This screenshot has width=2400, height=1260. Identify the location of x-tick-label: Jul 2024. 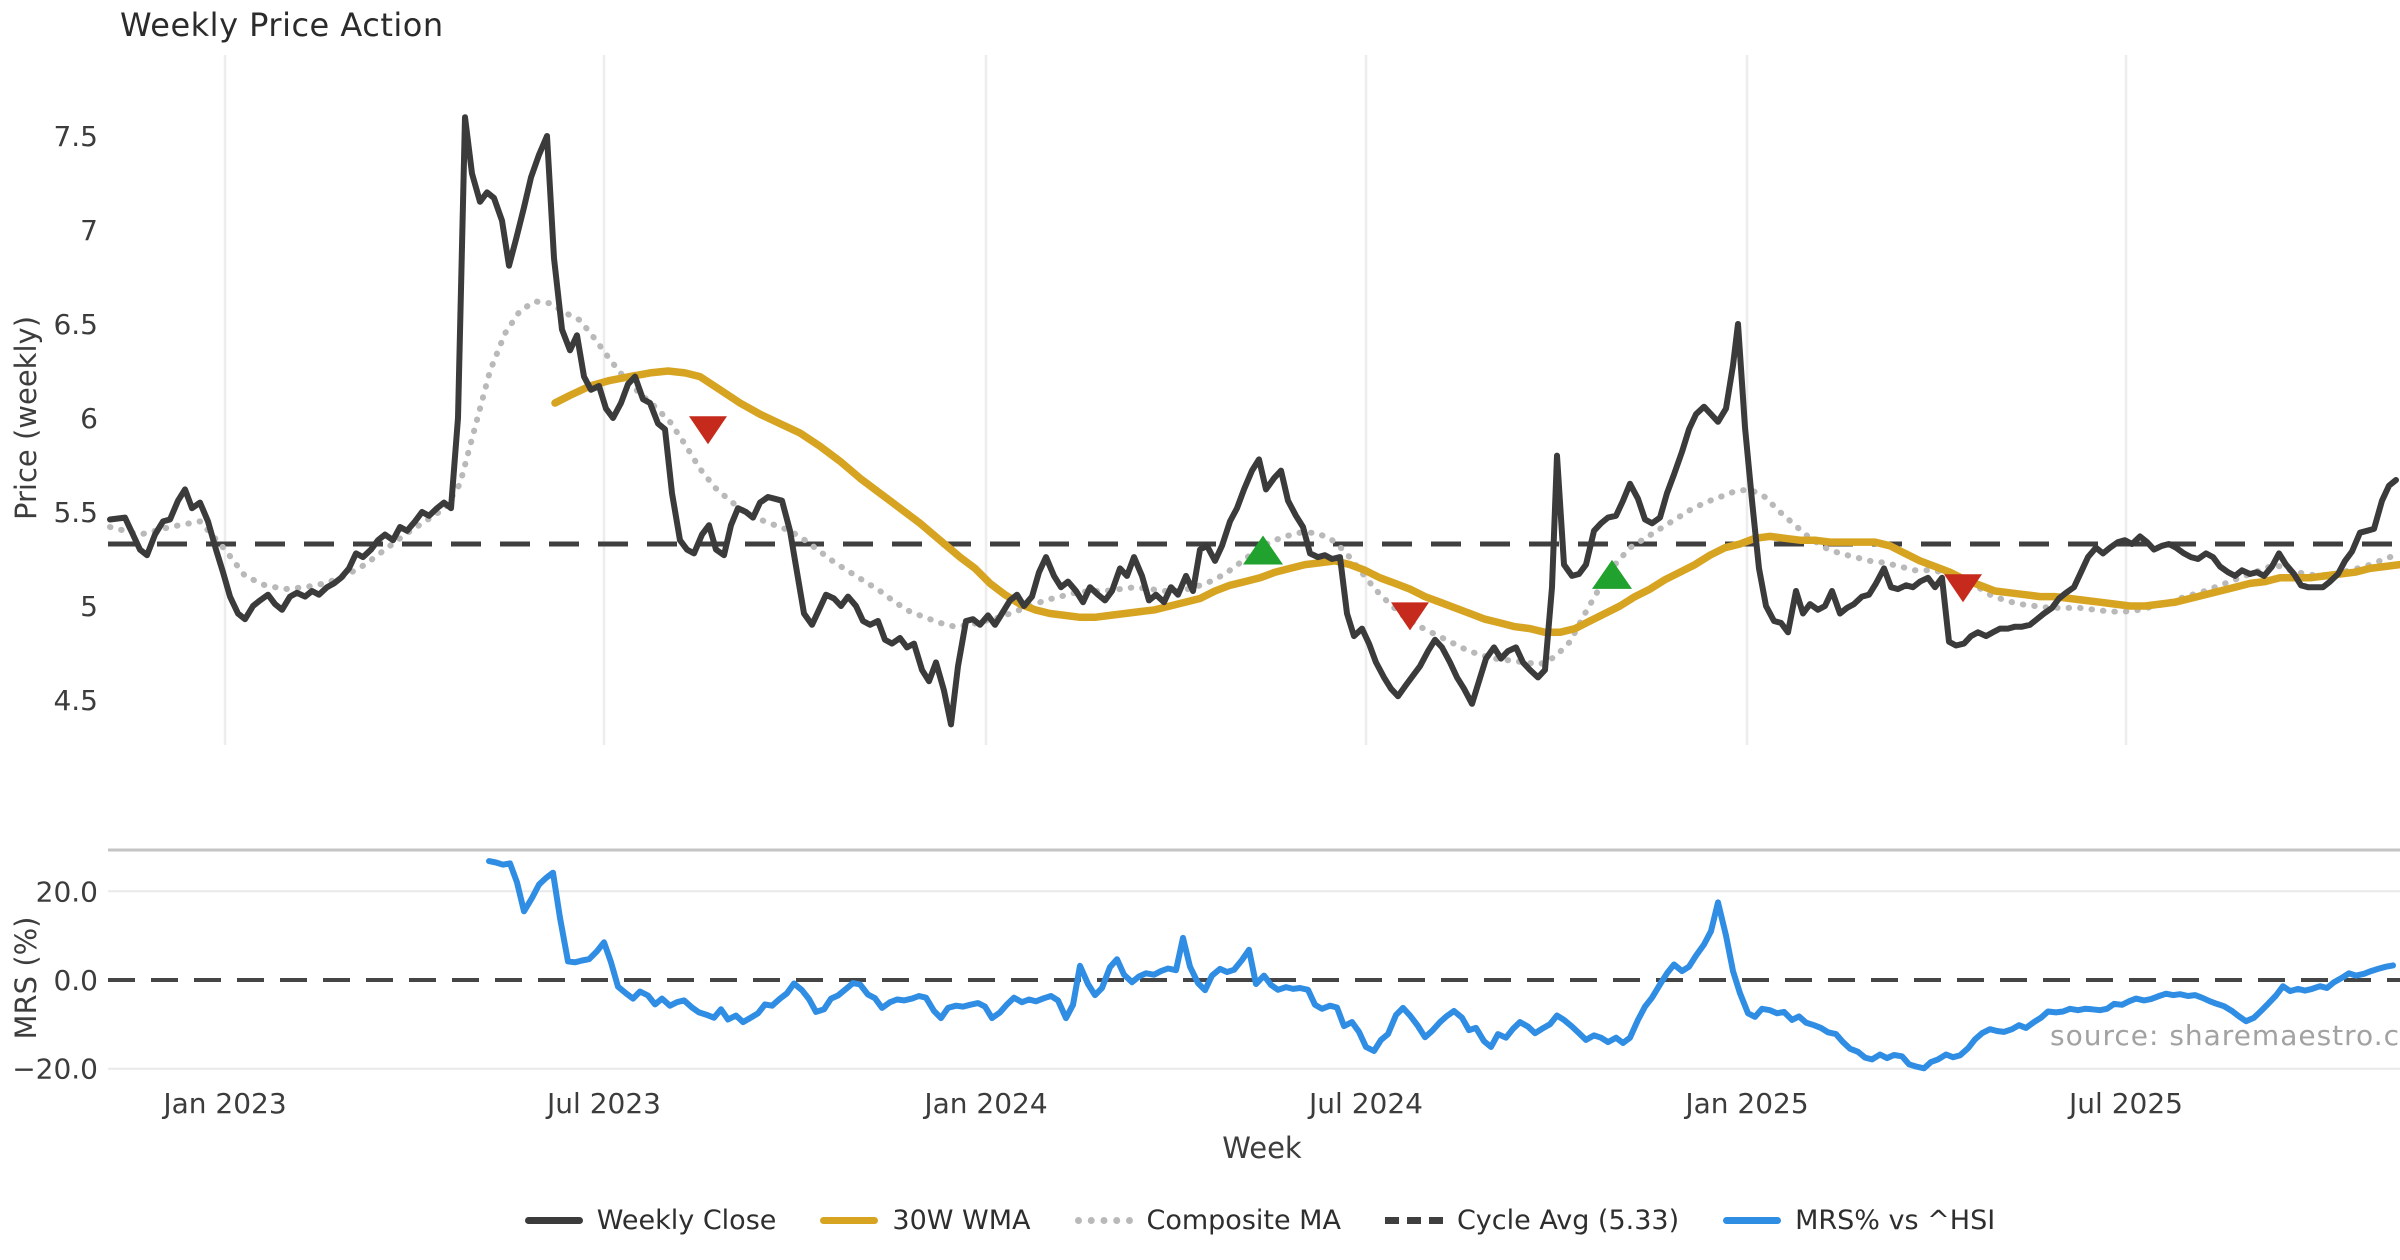
(1365, 1103).